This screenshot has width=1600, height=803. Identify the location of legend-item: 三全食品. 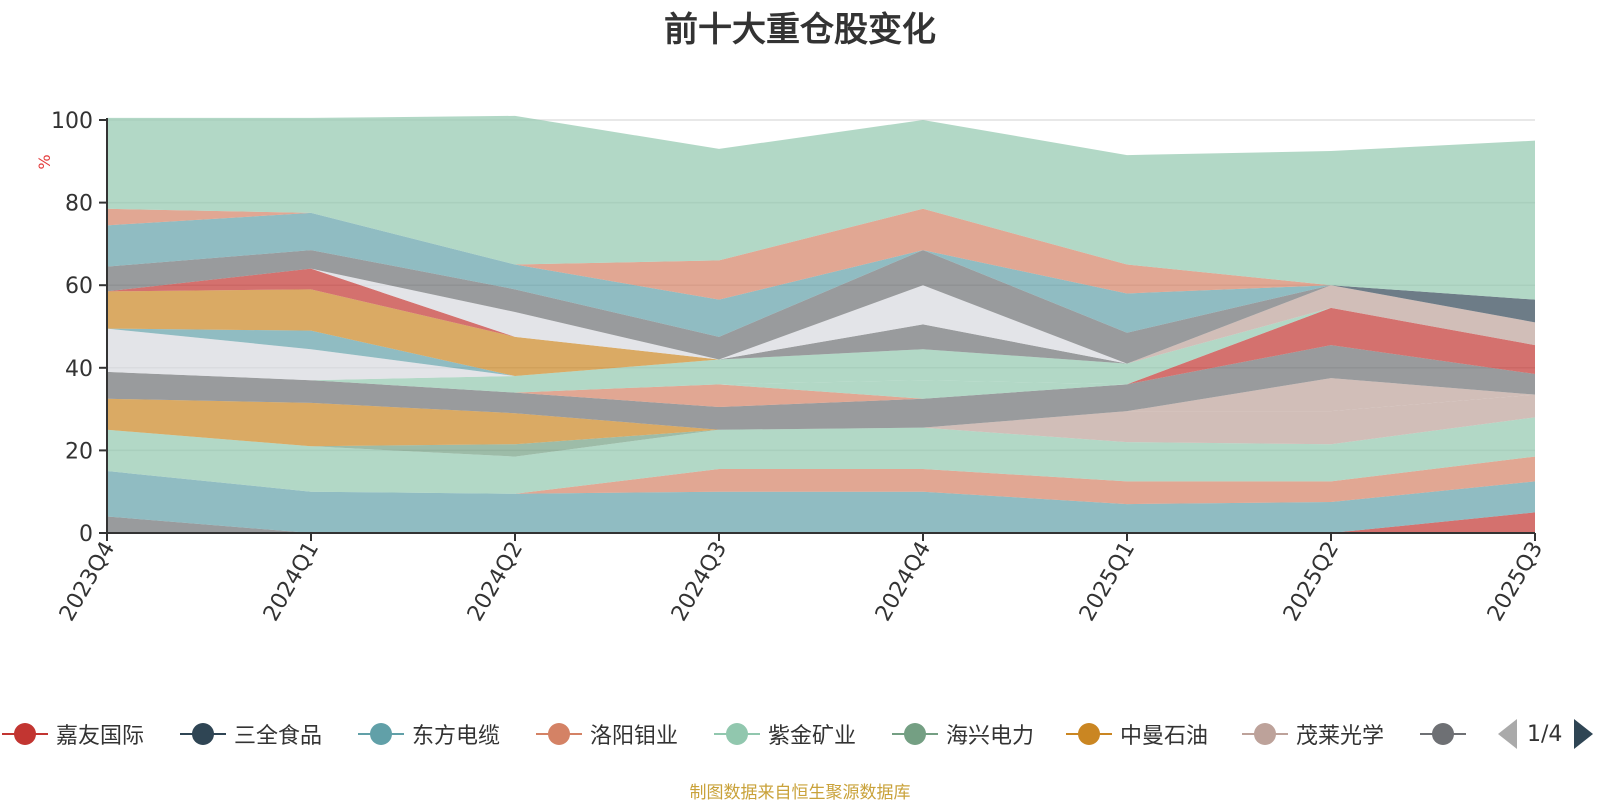
(250, 734).